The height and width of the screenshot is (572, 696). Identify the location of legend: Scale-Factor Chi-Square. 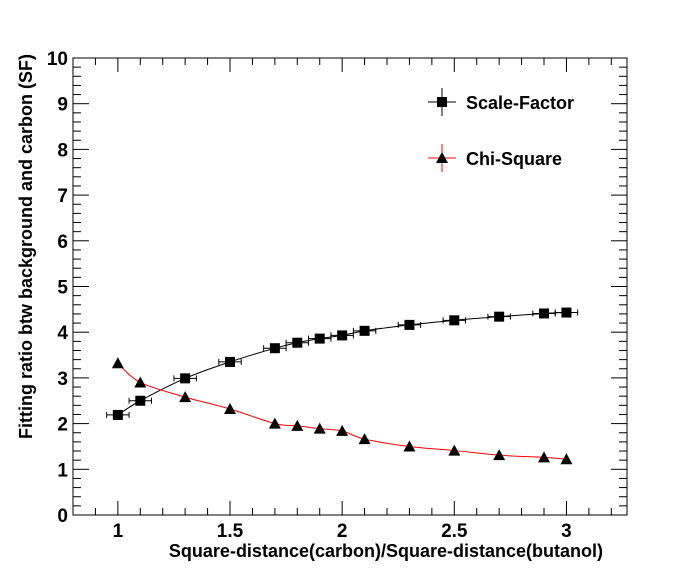
(501, 130).